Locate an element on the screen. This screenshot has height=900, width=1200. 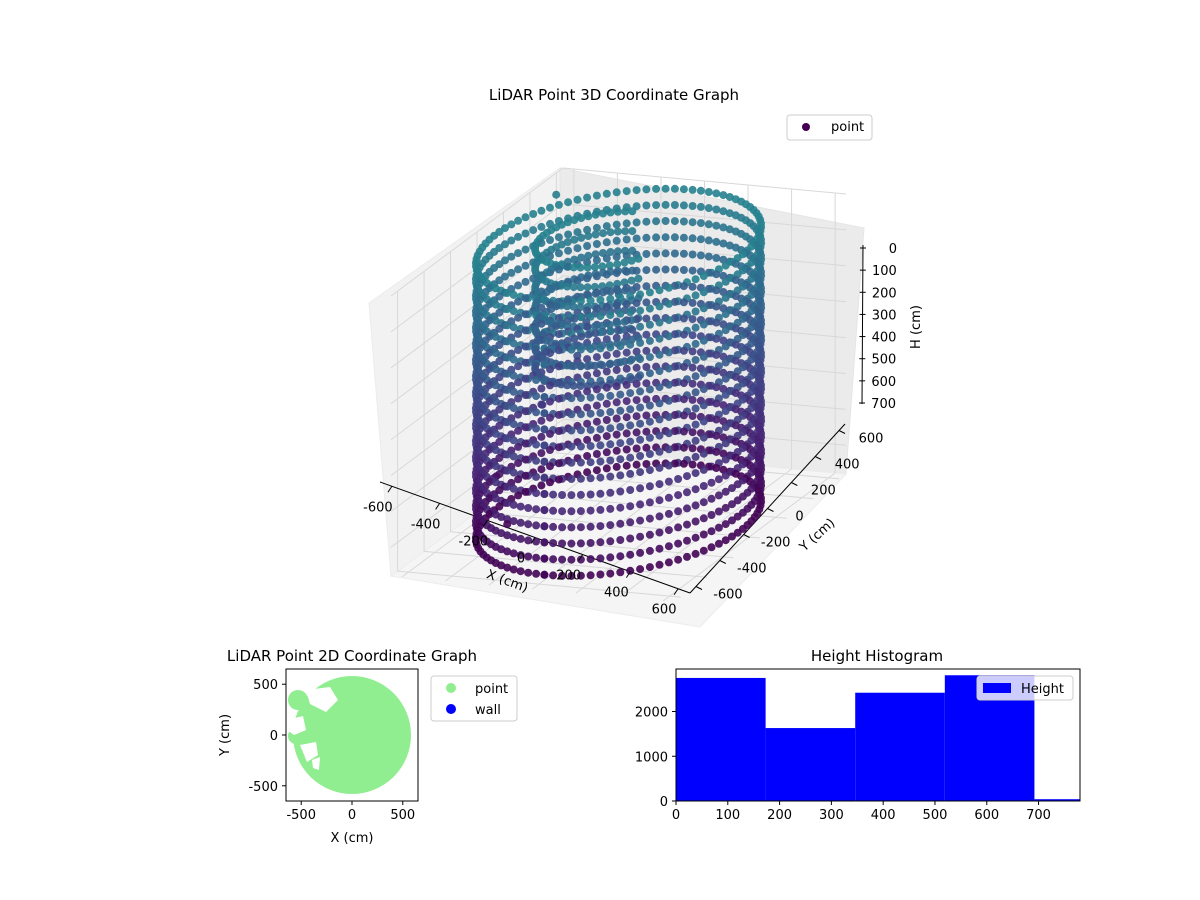
legend-2d-label-point: point is located at coordinates (491, 689).